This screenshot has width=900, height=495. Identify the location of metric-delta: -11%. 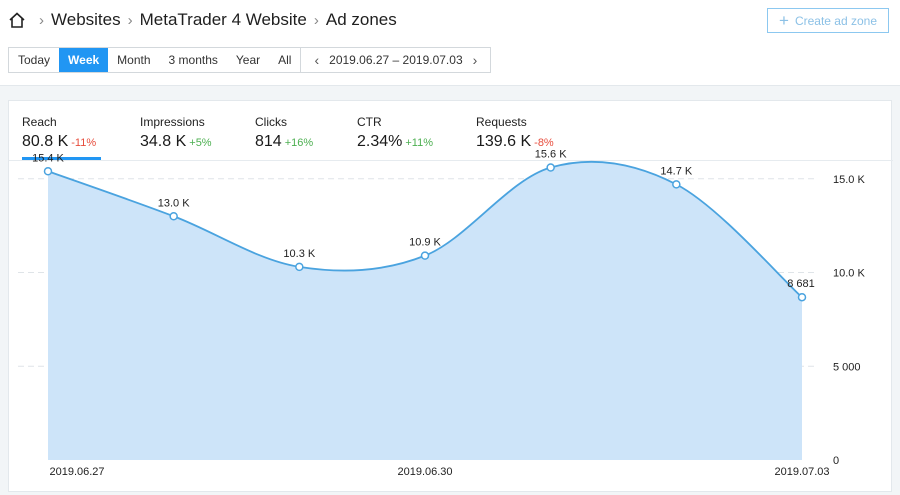
(84, 143).